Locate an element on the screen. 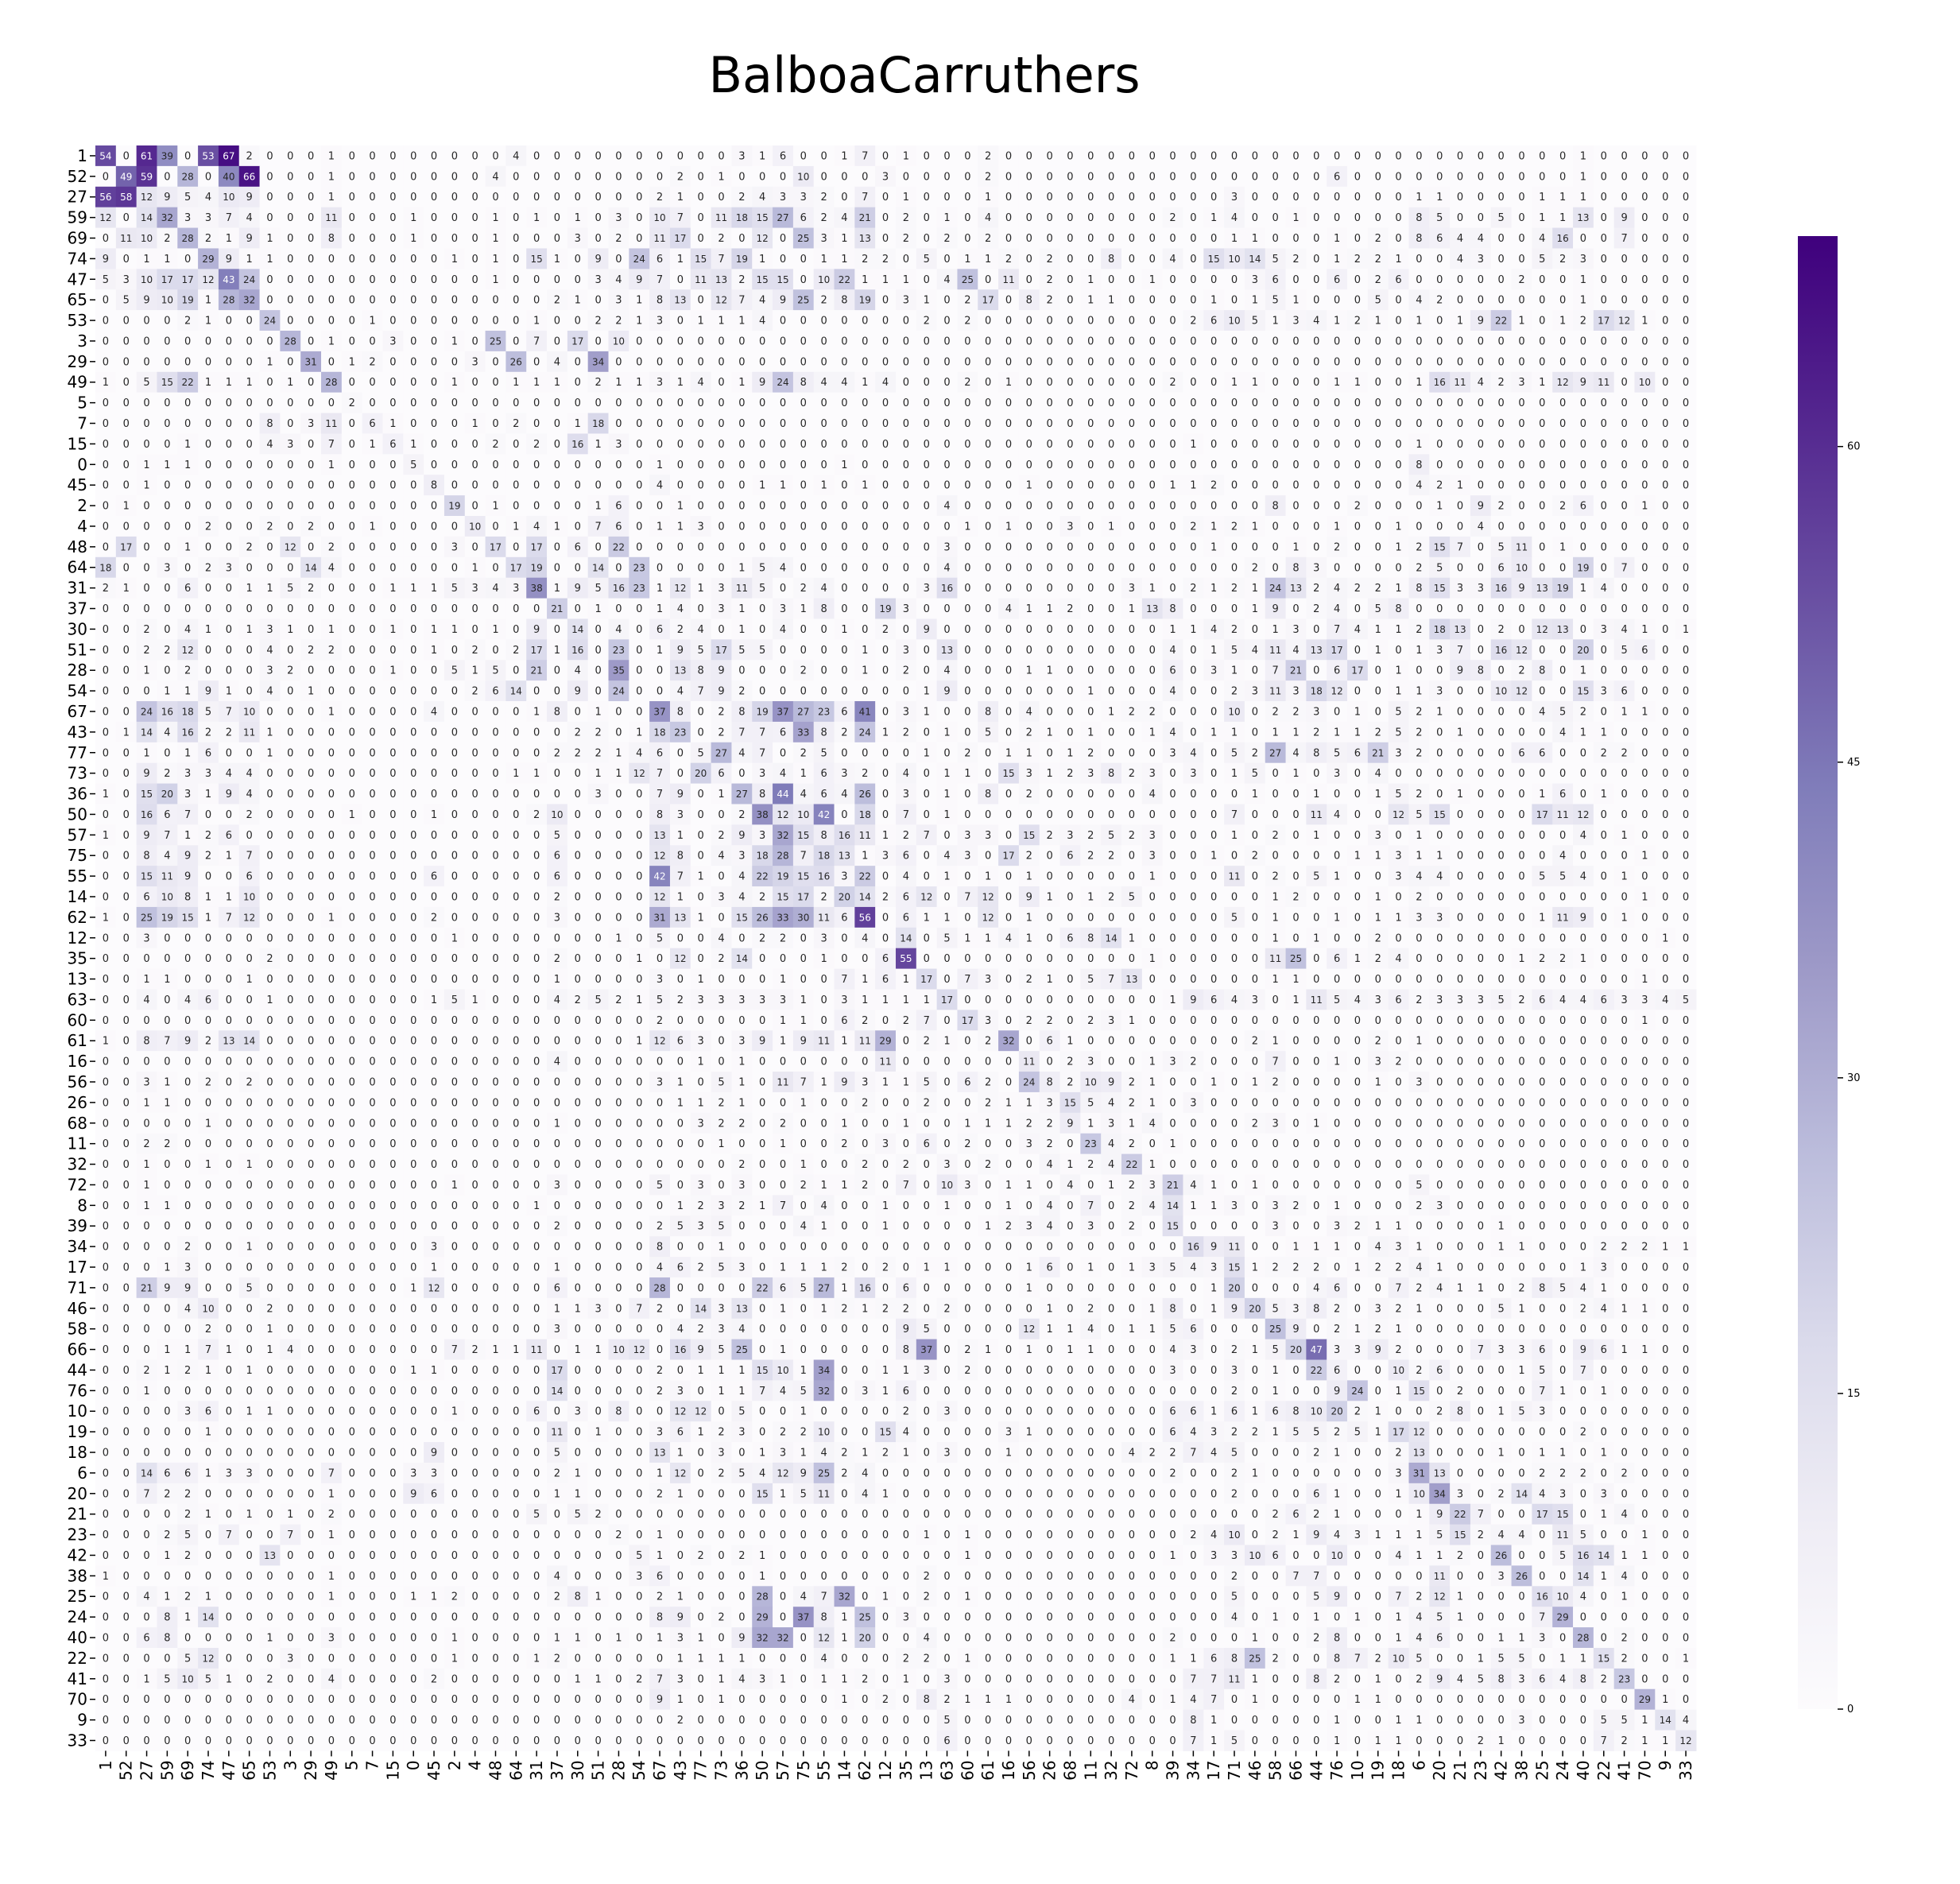 The width and height of the screenshot is (1960, 1884). cell-value-label: 9 is located at coordinates (927, 630).